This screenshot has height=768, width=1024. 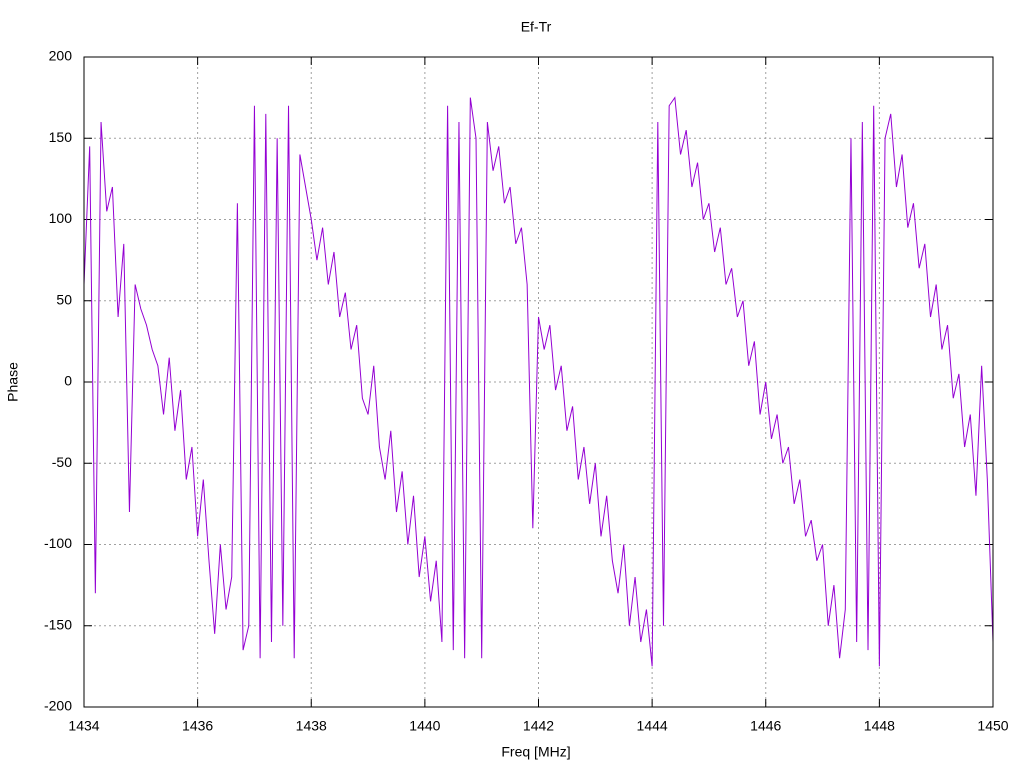 What do you see at coordinates (58, 706) in the screenshot?
I see `y-tick-label: -200` at bounding box center [58, 706].